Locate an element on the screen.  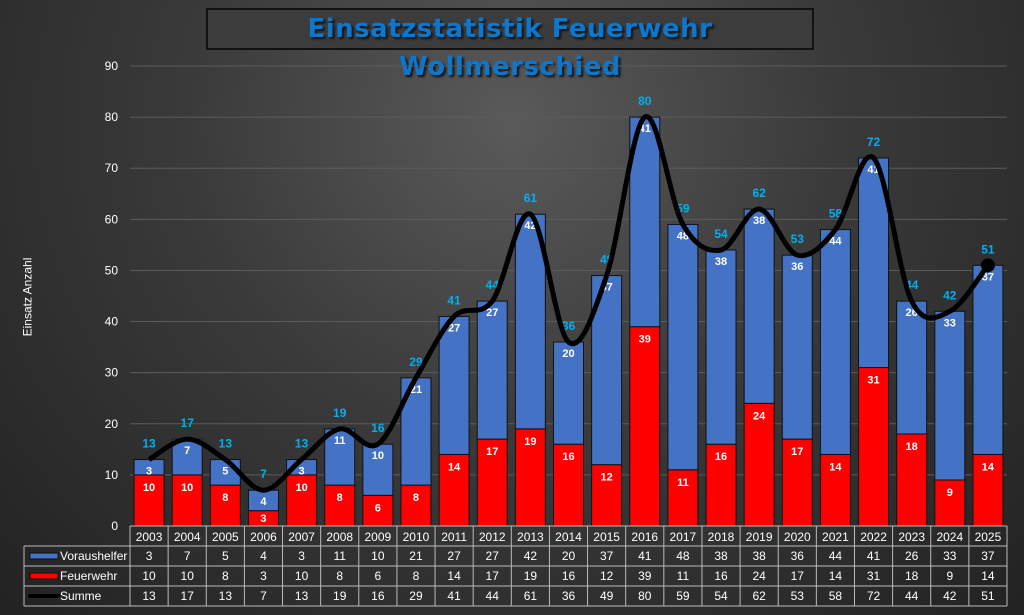
data-label-summe: 51 is located at coordinates (988, 249).